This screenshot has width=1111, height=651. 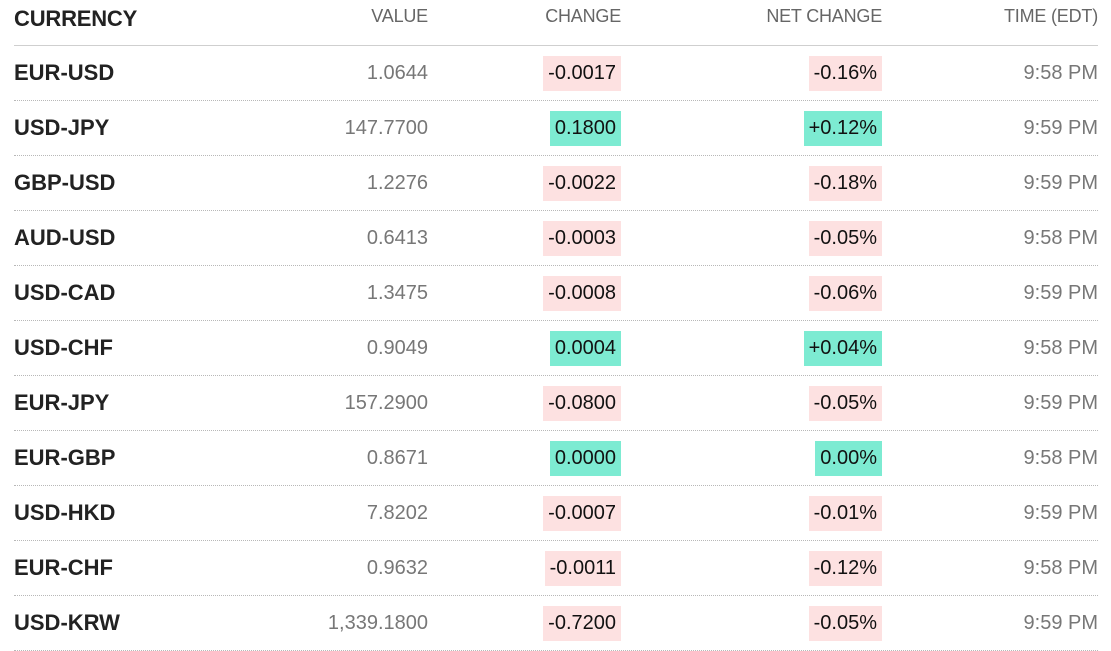 I want to click on currency-pair-cell: USD-CAD, so click(x=64, y=293).